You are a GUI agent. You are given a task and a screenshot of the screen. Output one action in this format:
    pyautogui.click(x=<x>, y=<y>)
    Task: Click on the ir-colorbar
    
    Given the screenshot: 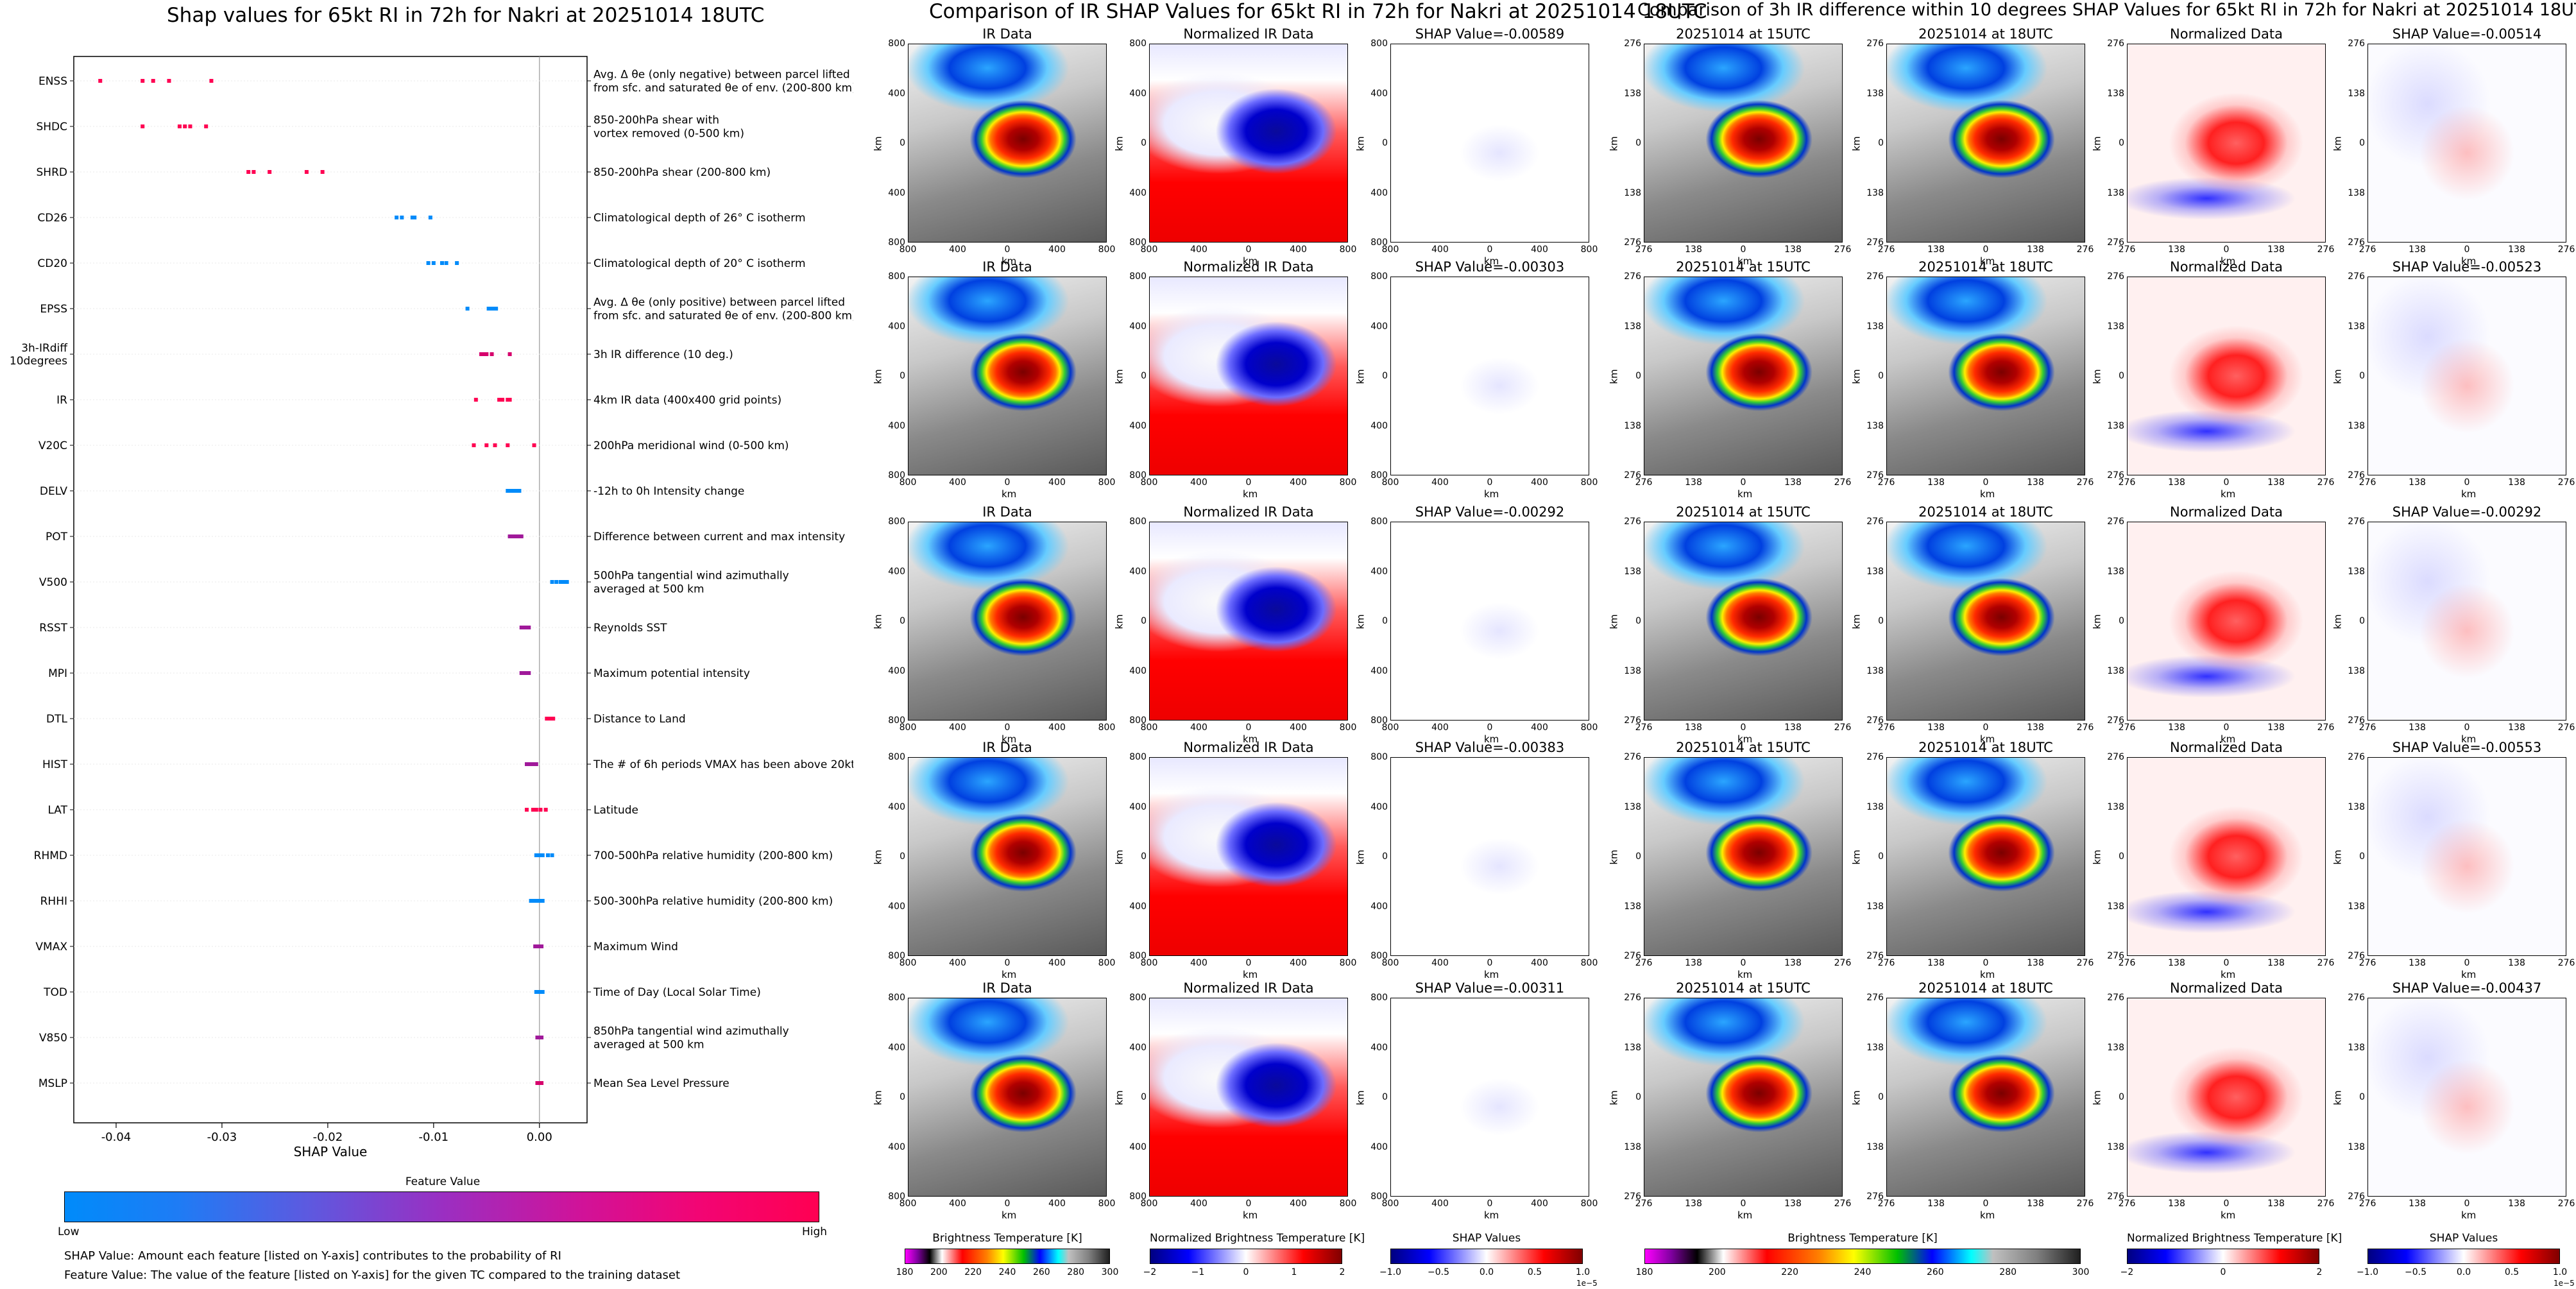 What is the action you would take?
    pyautogui.click(x=1007, y=1256)
    